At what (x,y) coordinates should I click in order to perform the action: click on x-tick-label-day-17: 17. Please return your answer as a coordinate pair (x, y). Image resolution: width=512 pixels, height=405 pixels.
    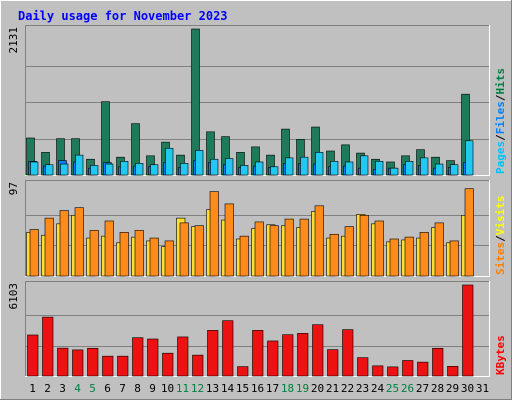
    Looking at the image, I should click on (272, 388).